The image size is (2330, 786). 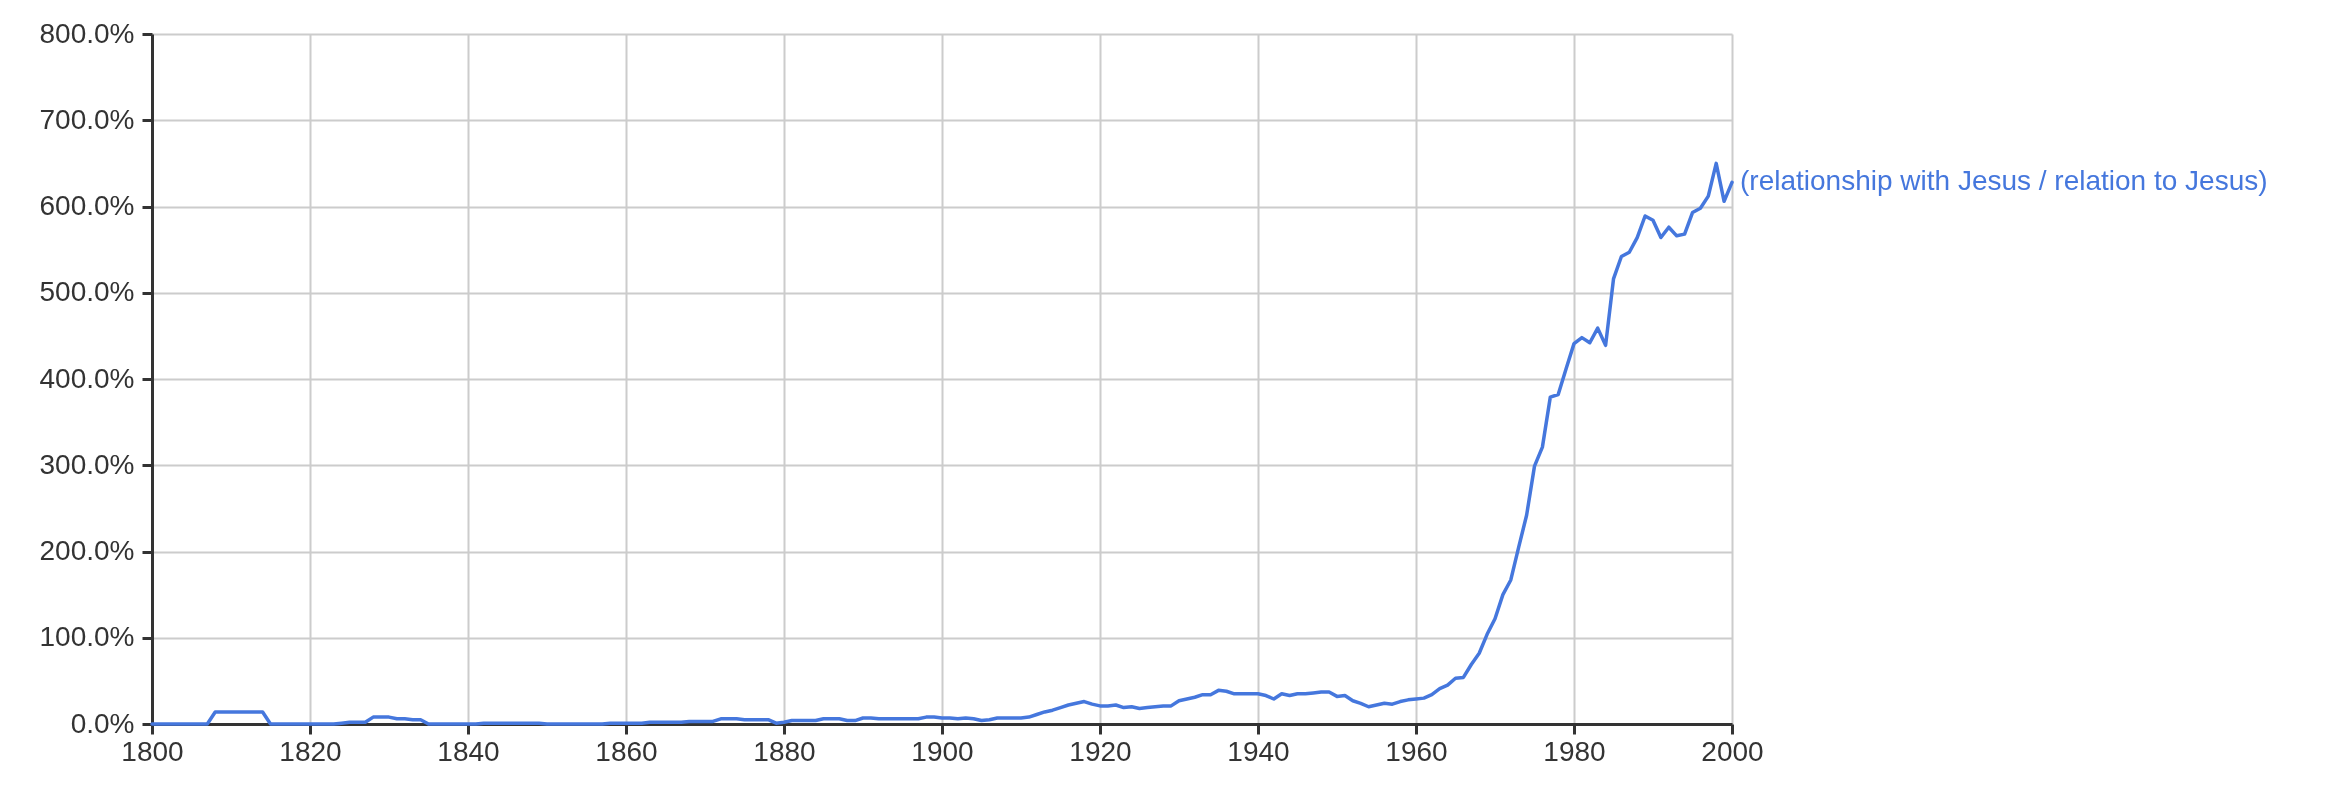 I want to click on x-tick-label: 1840, so click(x=468, y=751).